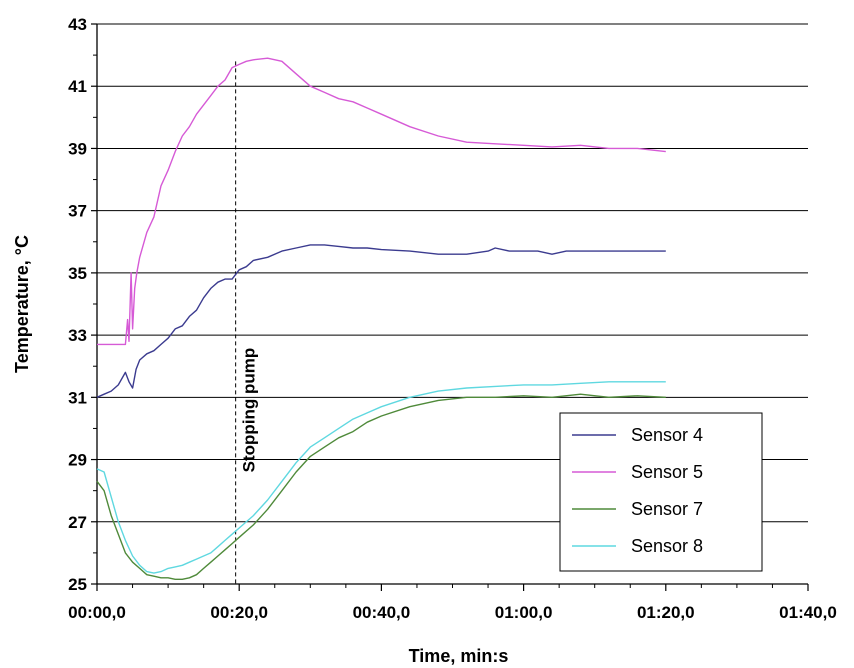 This screenshot has width=854, height=668. Describe the element at coordinates (77, 460) in the screenshot. I see `y-tick-label: 29` at that location.